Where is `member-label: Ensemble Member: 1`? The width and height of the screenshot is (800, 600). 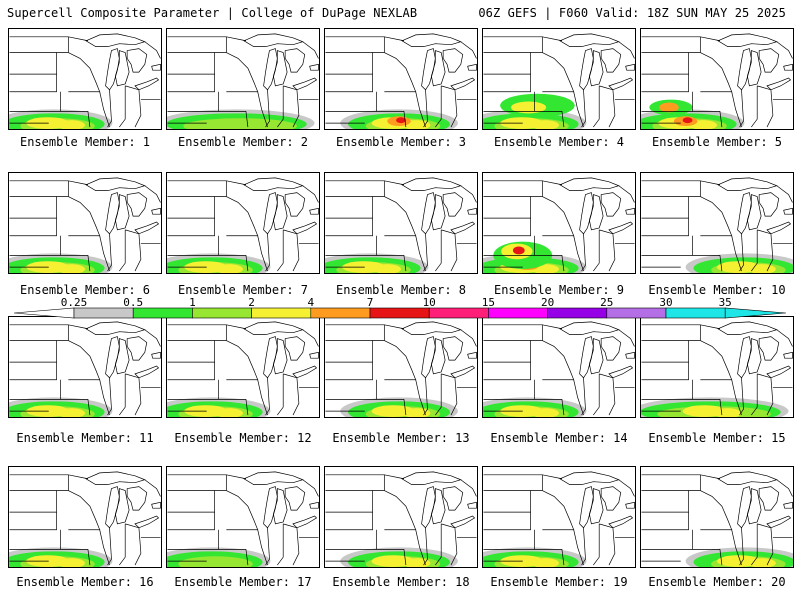
member-label: Ensemble Member: 1 is located at coordinates (85, 142).